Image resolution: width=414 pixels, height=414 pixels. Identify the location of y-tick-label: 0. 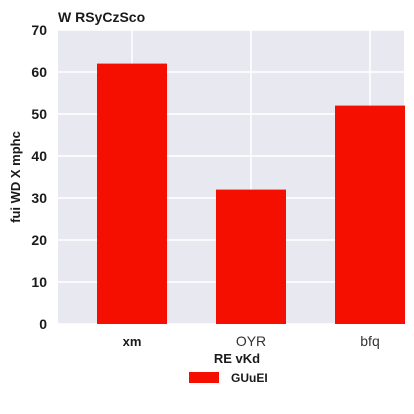
(43, 324).